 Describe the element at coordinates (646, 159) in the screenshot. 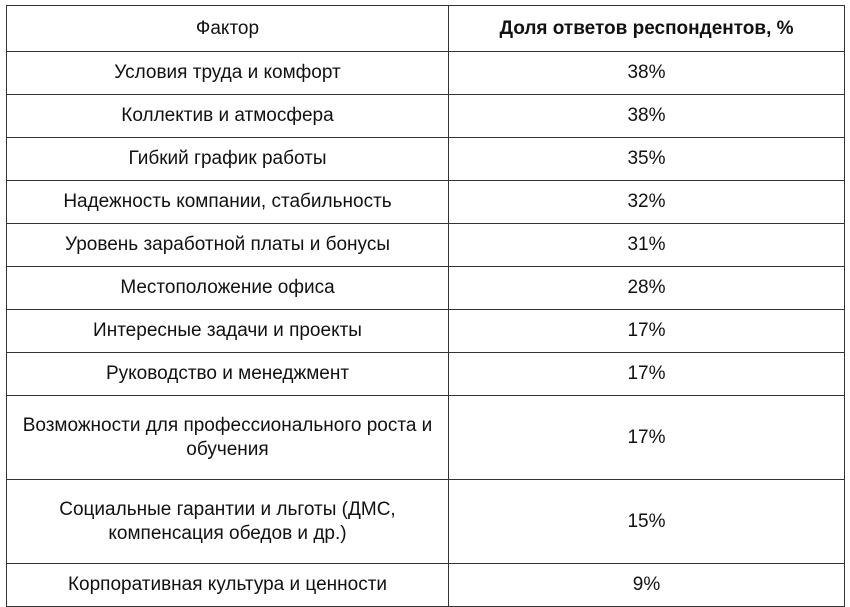

I see `share-cell: 35%` at that location.